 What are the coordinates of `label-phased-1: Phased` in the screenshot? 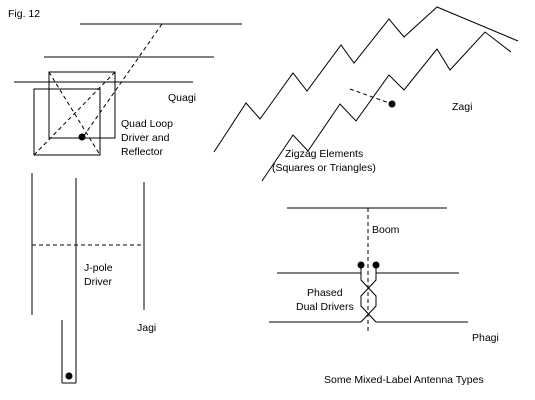 It's located at (325, 293).